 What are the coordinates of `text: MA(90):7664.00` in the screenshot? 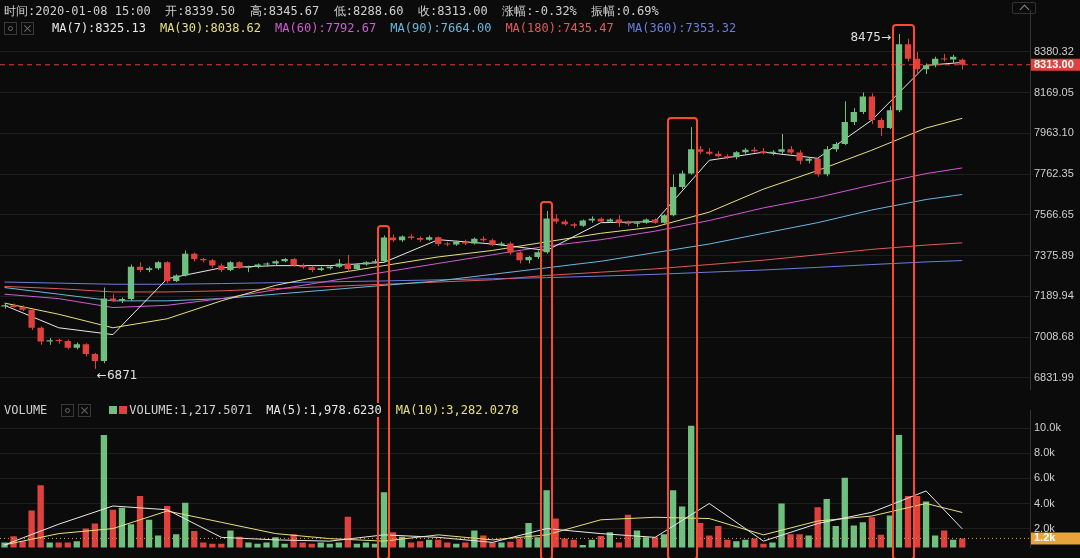 It's located at (441, 28).